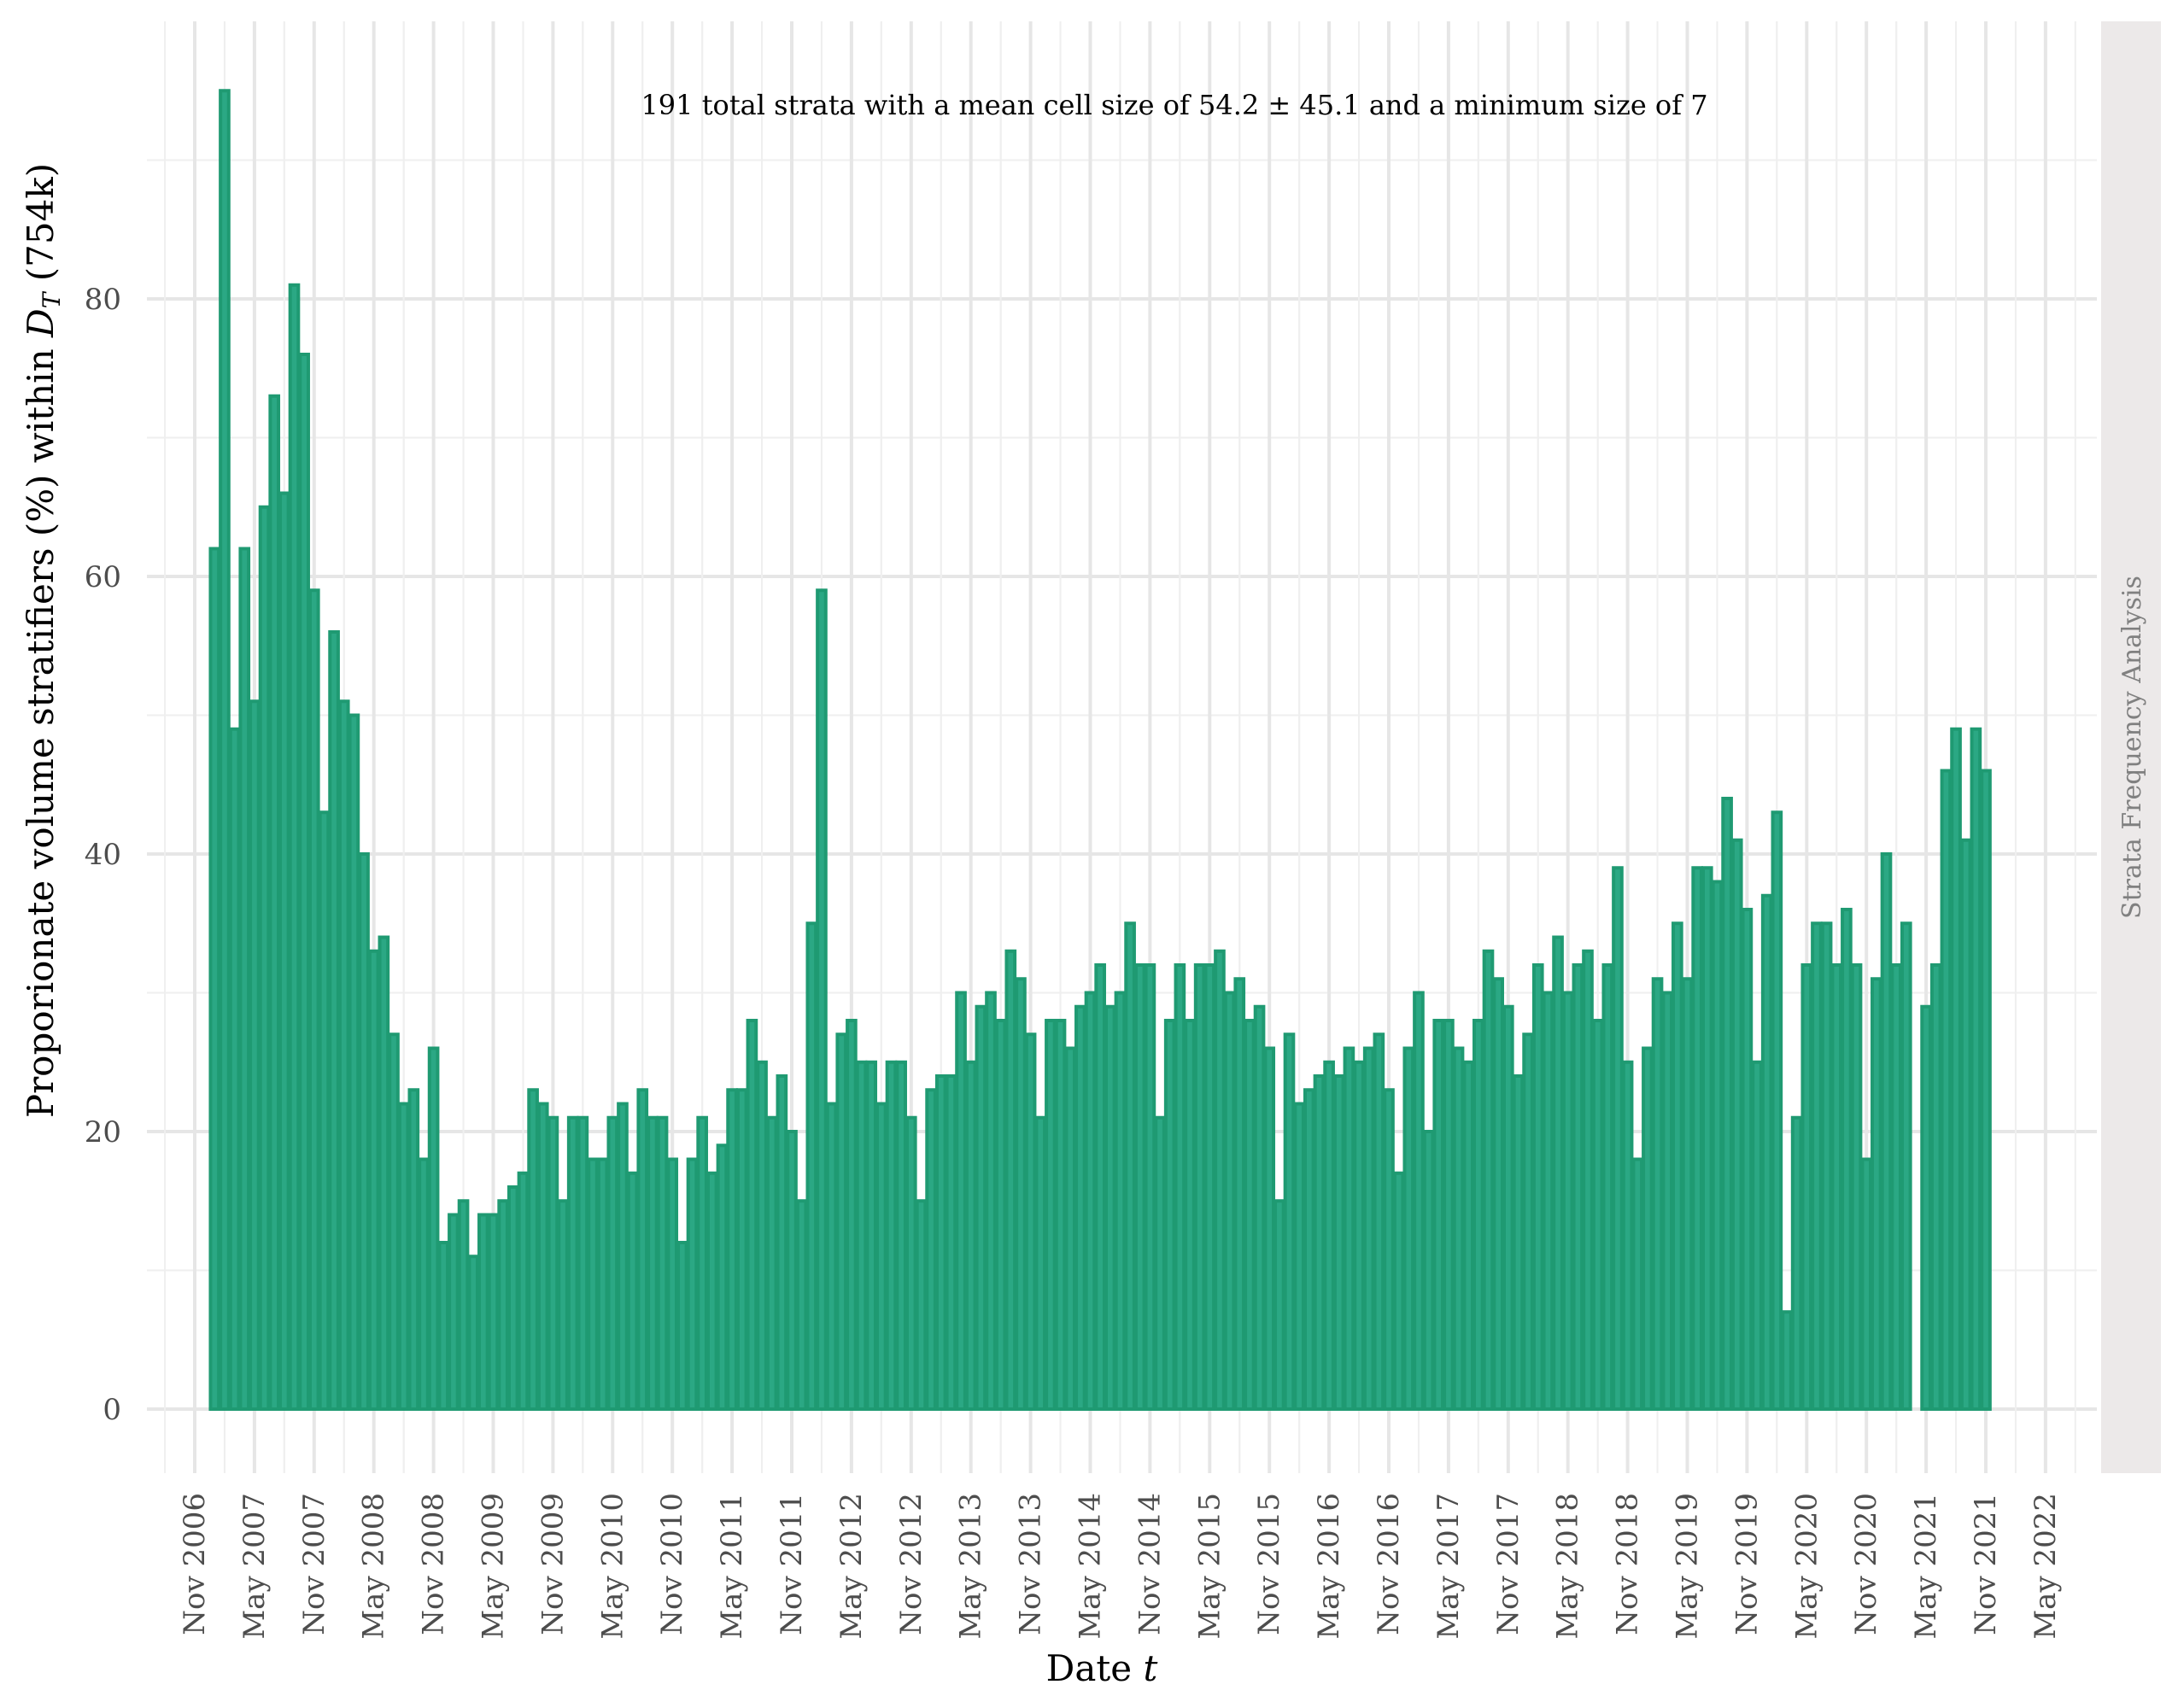 This screenshot has height=1708, width=2178. What do you see at coordinates (40, 323) in the screenshot?
I see `y-axis-title-var: D` at bounding box center [40, 323].